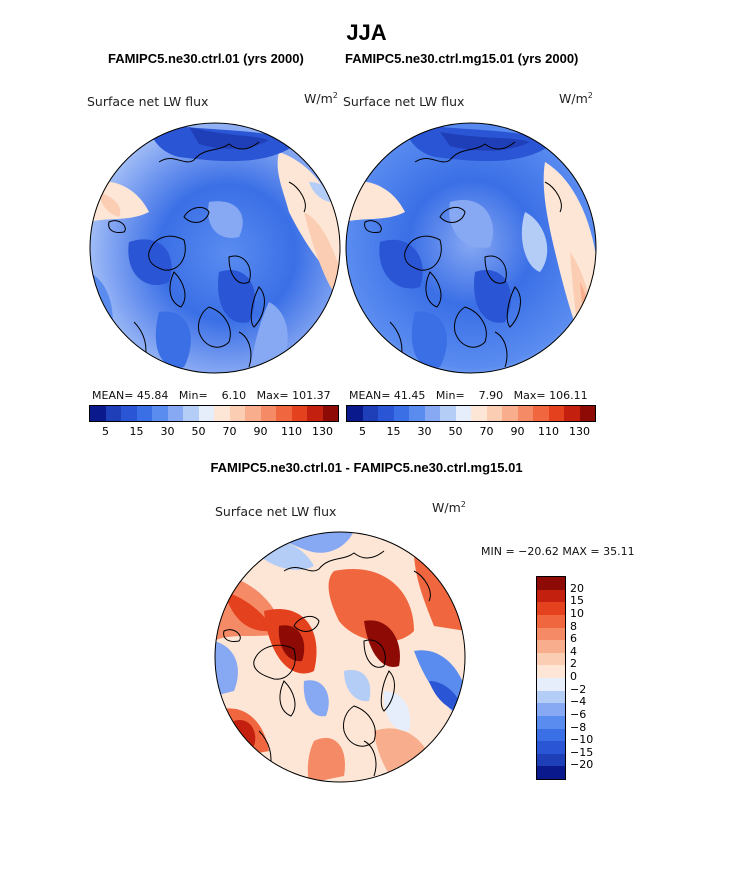  Describe the element at coordinates (582, 765) in the screenshot. I see `colorbar-tick-label: −20` at that location.